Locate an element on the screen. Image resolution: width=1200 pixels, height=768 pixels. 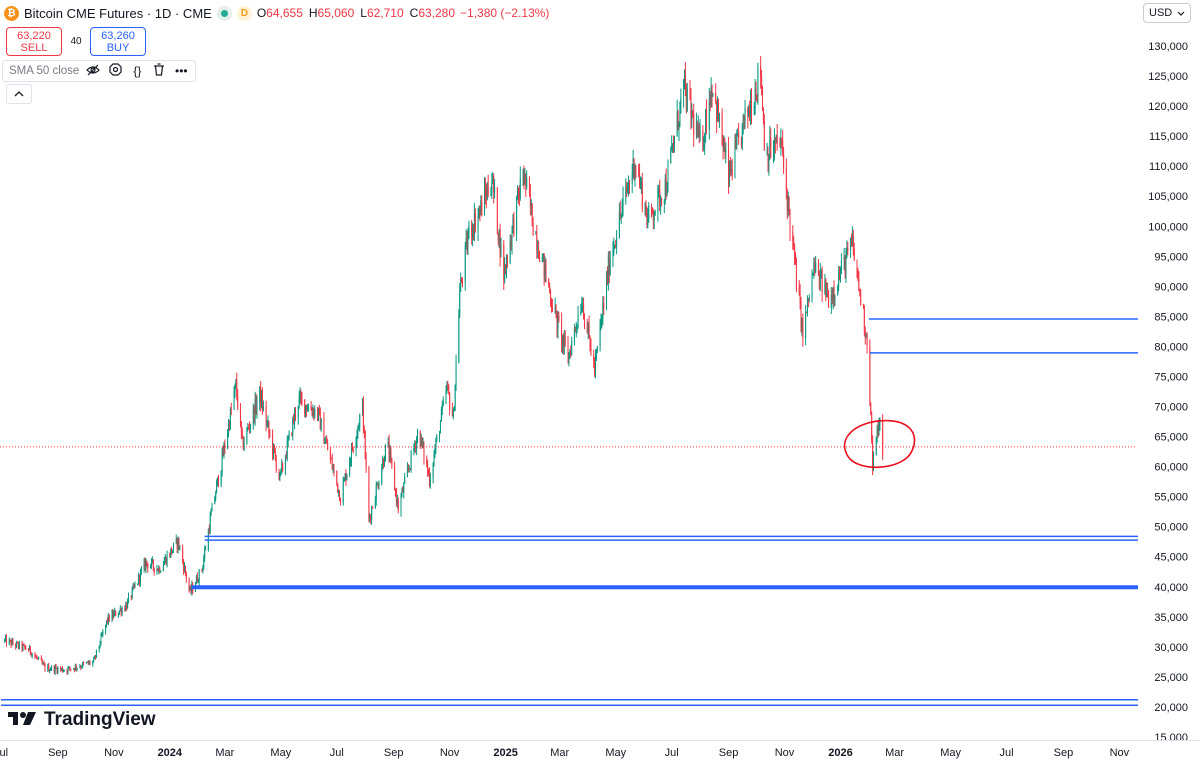
buy-button: 63,260 BUY is located at coordinates (118, 41).